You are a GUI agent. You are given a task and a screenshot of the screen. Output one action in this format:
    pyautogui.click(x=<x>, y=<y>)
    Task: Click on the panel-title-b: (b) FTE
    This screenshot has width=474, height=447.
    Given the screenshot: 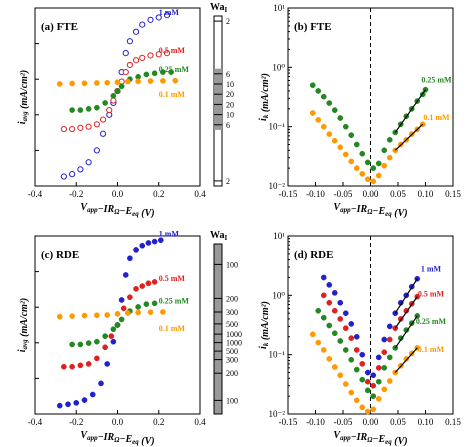 What is the action you would take?
    pyautogui.click(x=313, y=27)
    